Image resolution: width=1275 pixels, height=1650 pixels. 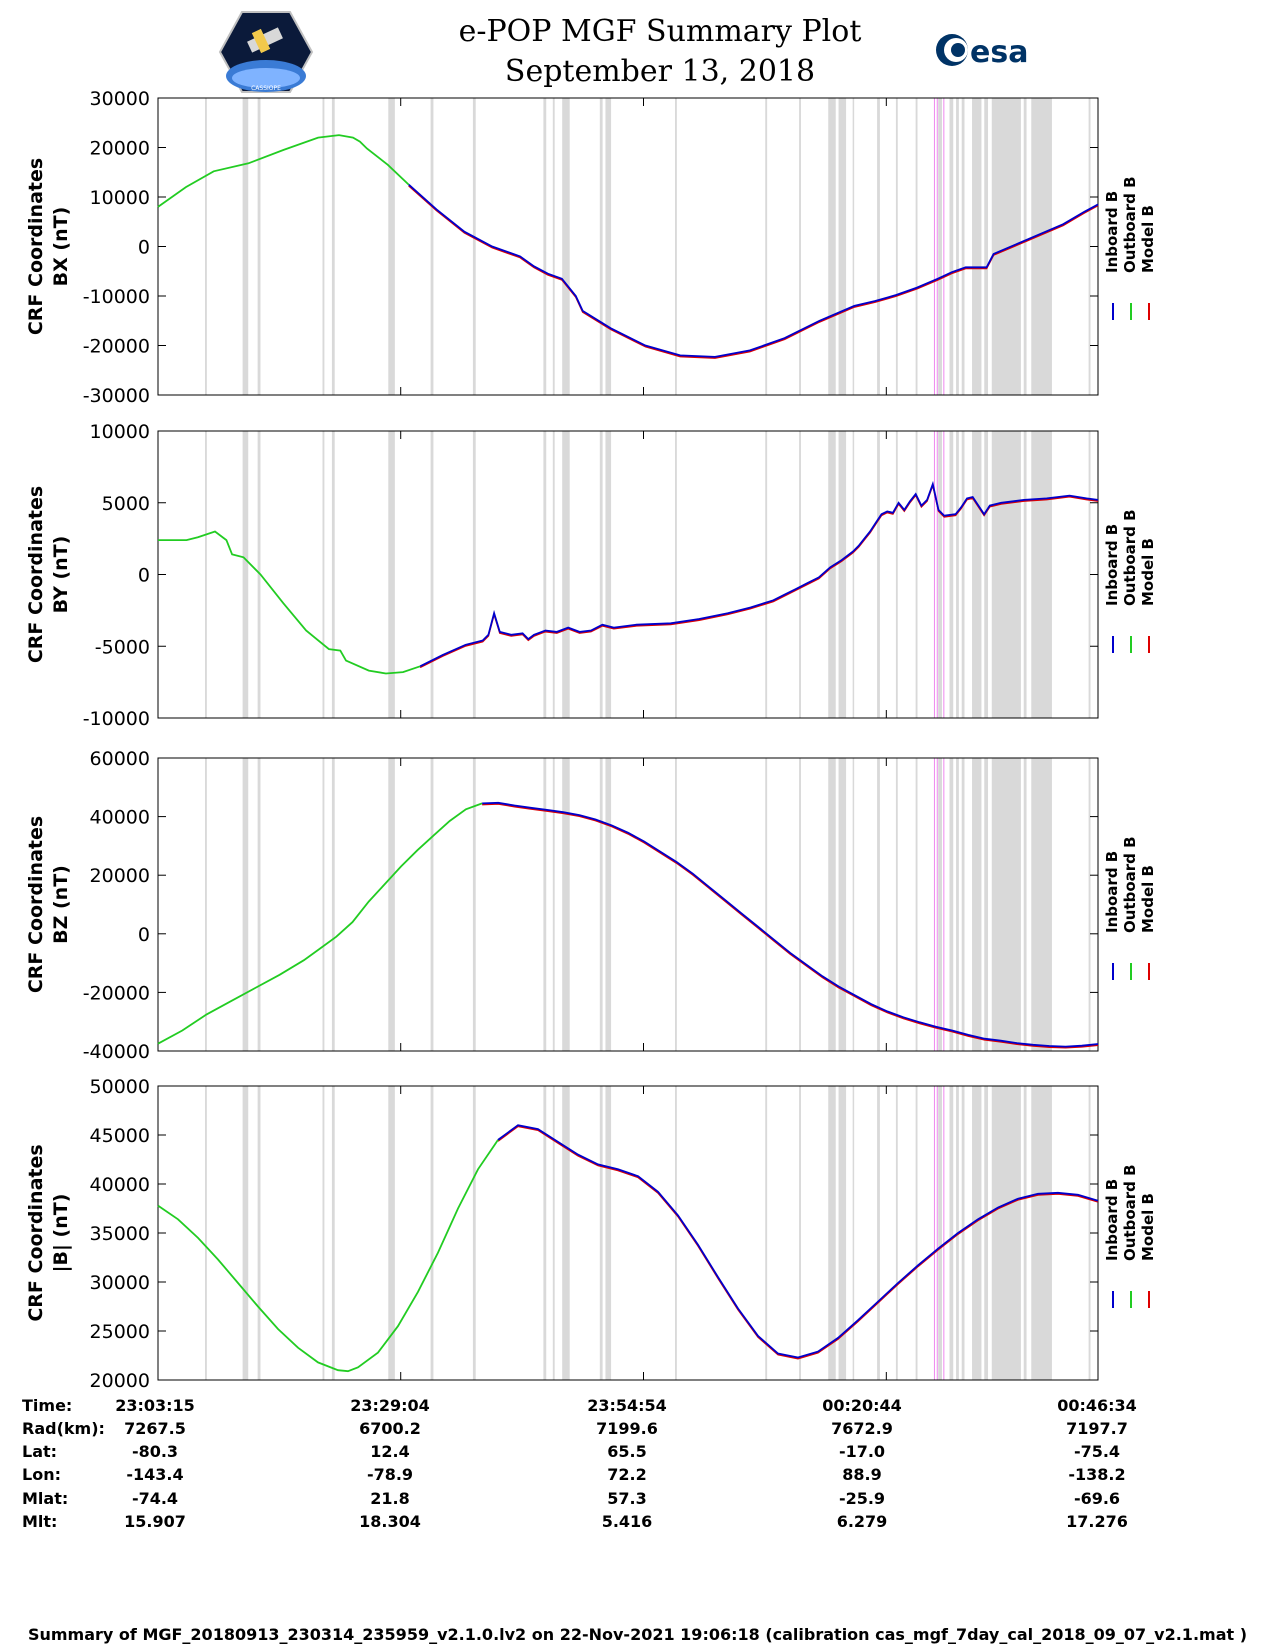 I want to click on table-cell: -74.4, so click(x=155, y=1498).